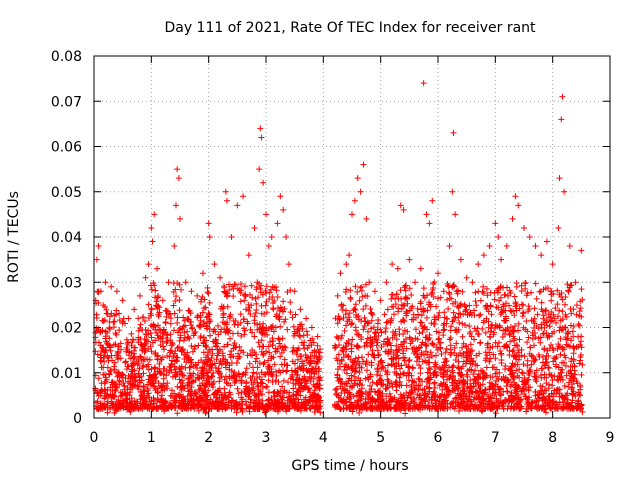  I want to click on x-tick-label: 1, so click(151, 438).